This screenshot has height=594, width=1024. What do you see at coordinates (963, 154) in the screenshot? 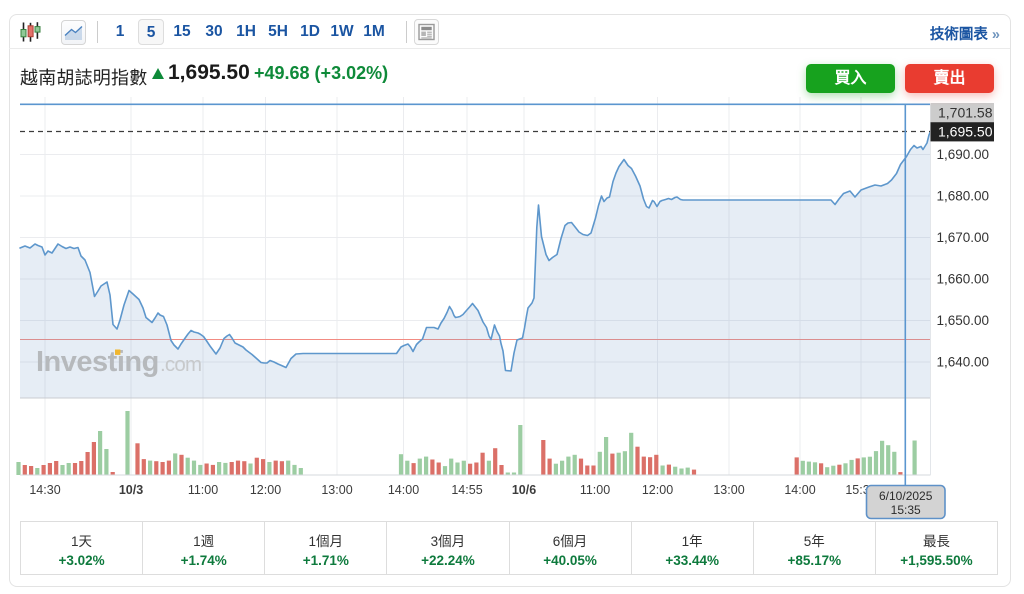
I see `svg-text: 1,690.00` at bounding box center [963, 154].